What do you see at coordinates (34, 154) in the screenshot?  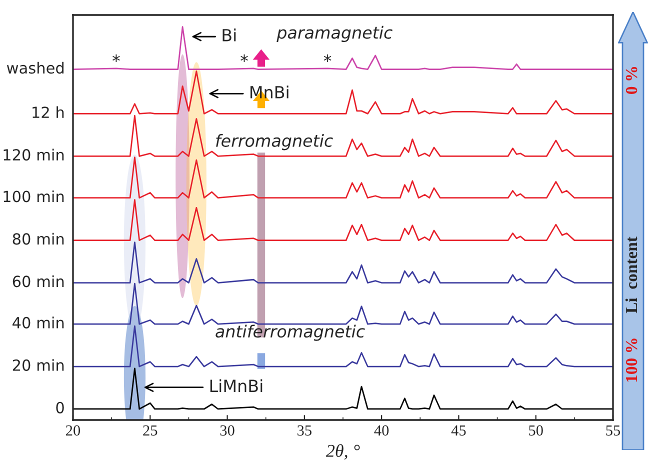 I see `series-label: 120 min` at bounding box center [34, 154].